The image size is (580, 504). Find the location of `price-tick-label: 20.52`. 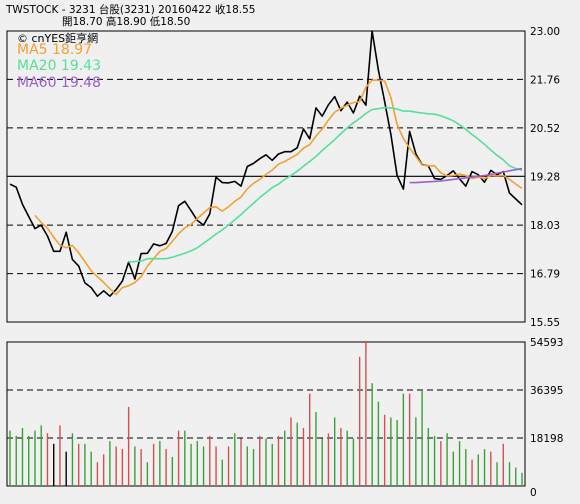

price-tick-label: 20.52 is located at coordinates (545, 129).